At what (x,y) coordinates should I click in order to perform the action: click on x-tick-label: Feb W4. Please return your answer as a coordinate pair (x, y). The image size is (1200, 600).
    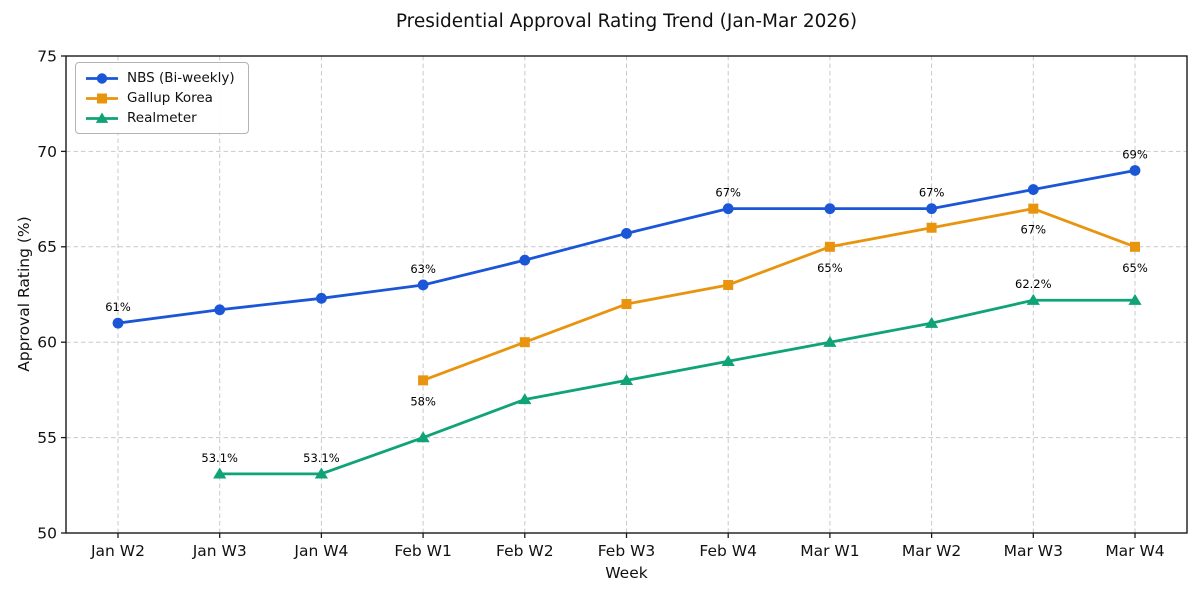
    Looking at the image, I should click on (728, 551).